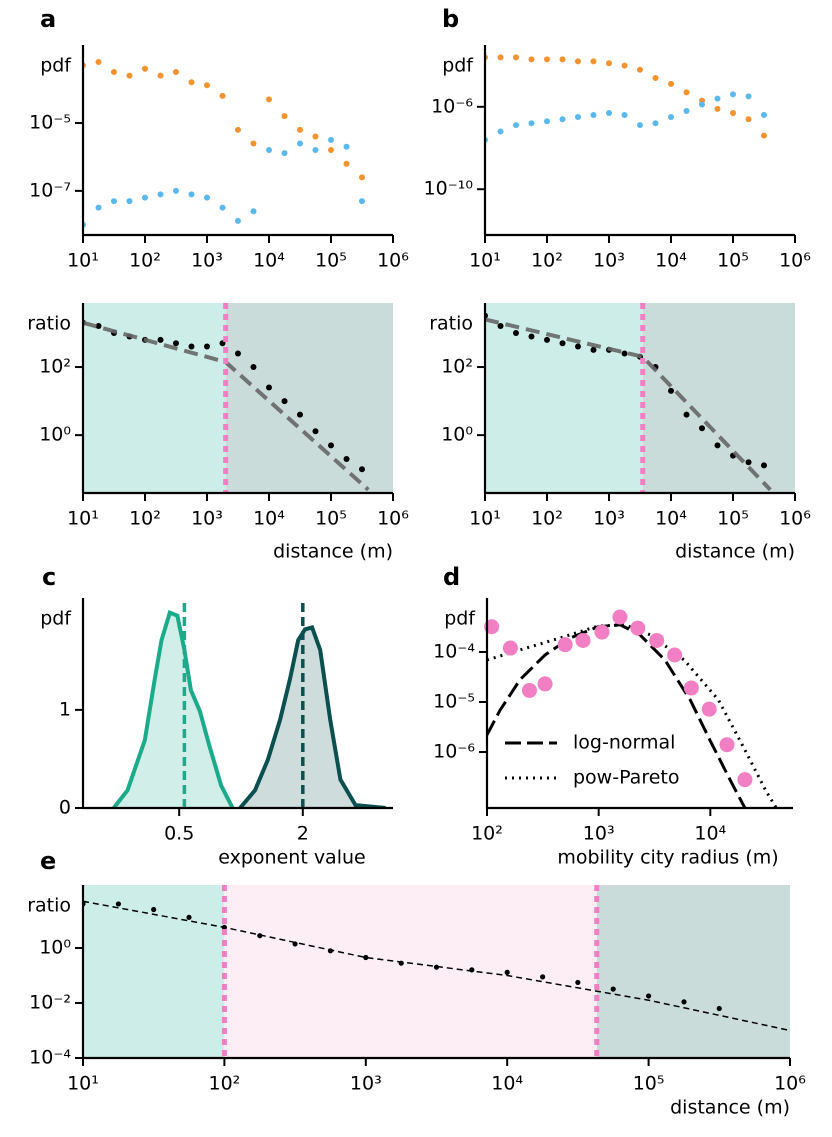 The image size is (832, 1137). Describe the element at coordinates (83, 1084) in the screenshot. I see `x-tick-label: 10¹` at that location.